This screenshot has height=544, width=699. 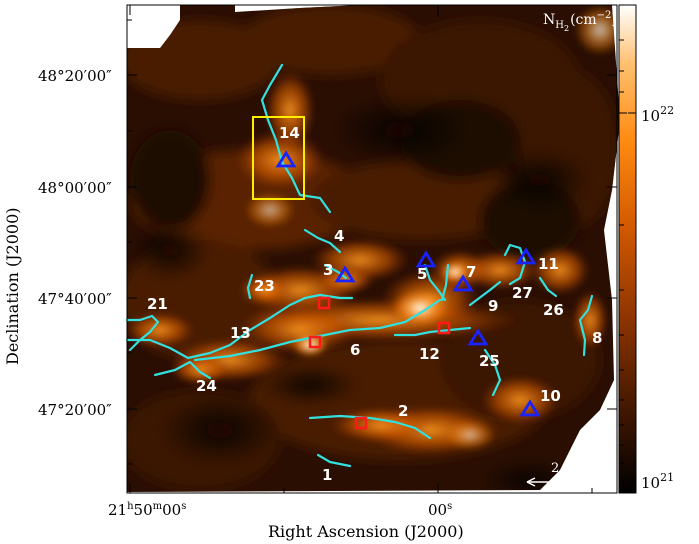 I want to click on ra-tick: 00s, so click(x=440, y=510).